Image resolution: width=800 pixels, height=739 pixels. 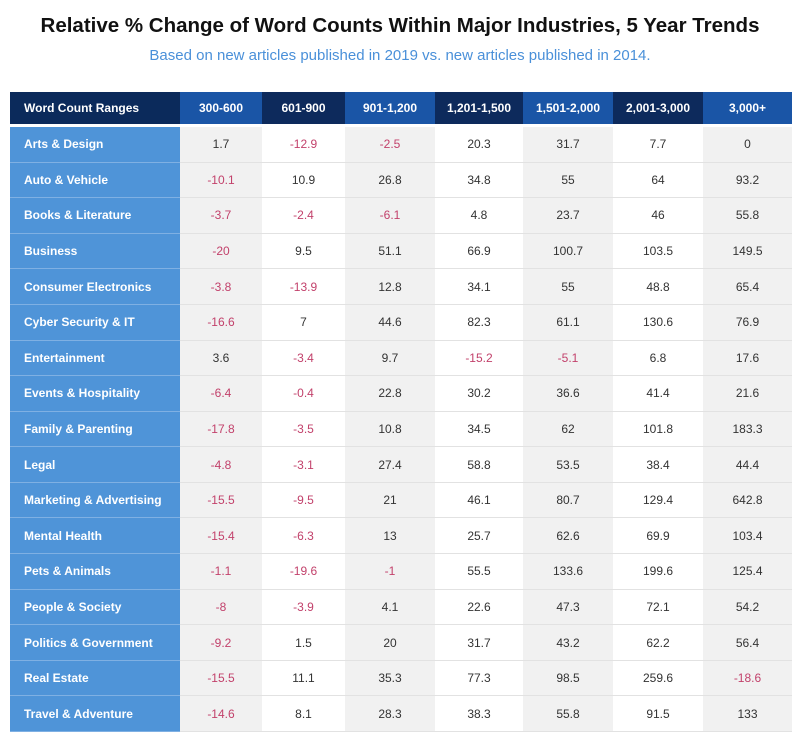 I want to click on value-cell: 30.2, so click(x=479, y=394).